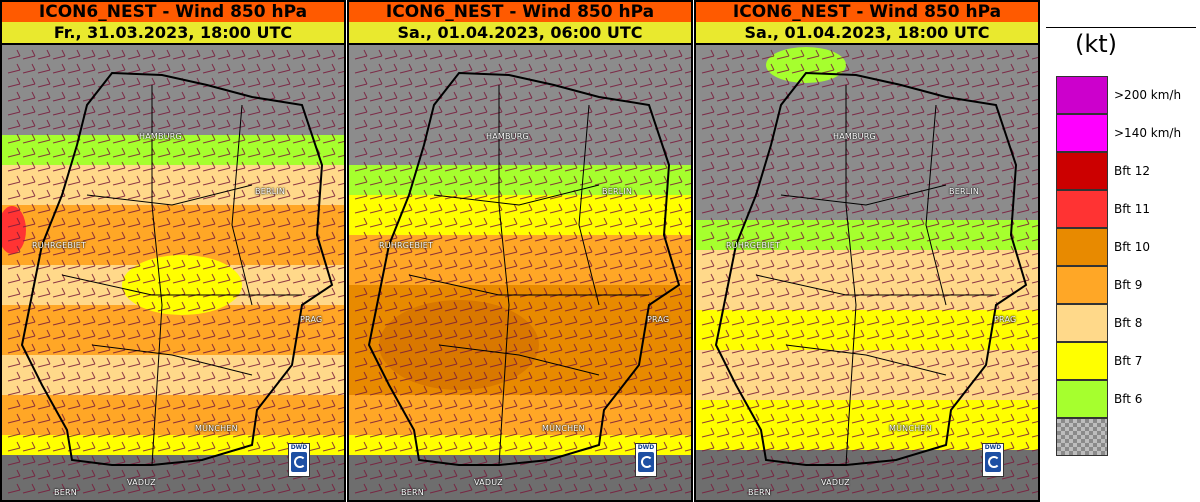 The height and width of the screenshot is (502, 1200). I want to click on legend-label: Bft 9, so click(1128, 285).